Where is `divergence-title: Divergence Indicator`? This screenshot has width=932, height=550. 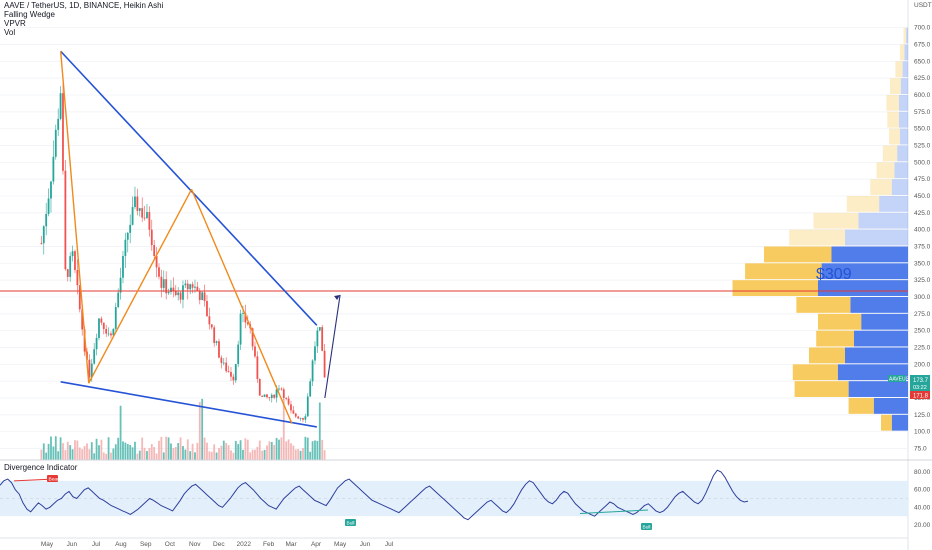
divergence-title: Divergence Indicator is located at coordinates (41, 467).